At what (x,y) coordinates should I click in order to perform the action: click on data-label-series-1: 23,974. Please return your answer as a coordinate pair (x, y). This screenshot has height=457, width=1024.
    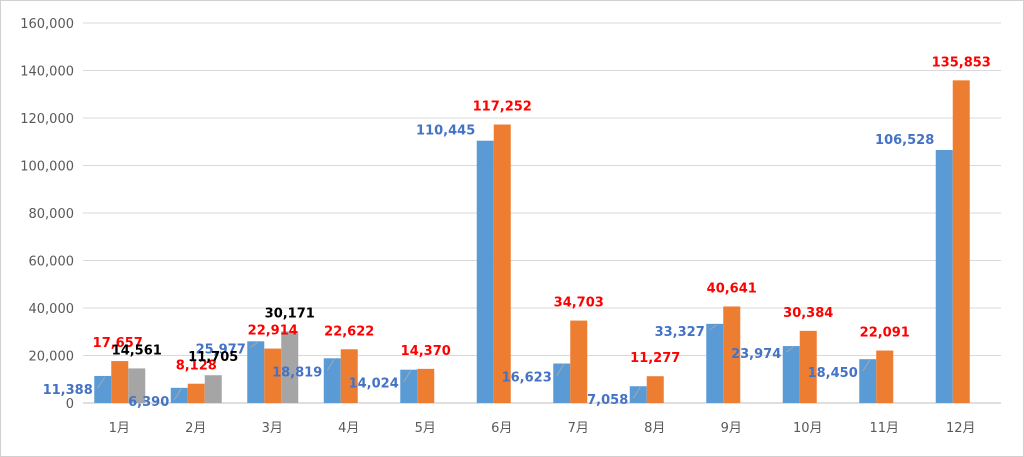
    Looking at the image, I should click on (756, 354).